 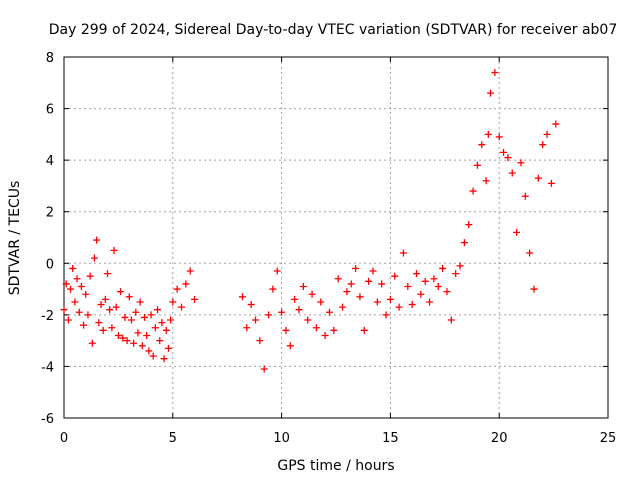 I want to click on y-tick-label: -6, so click(x=47, y=419).